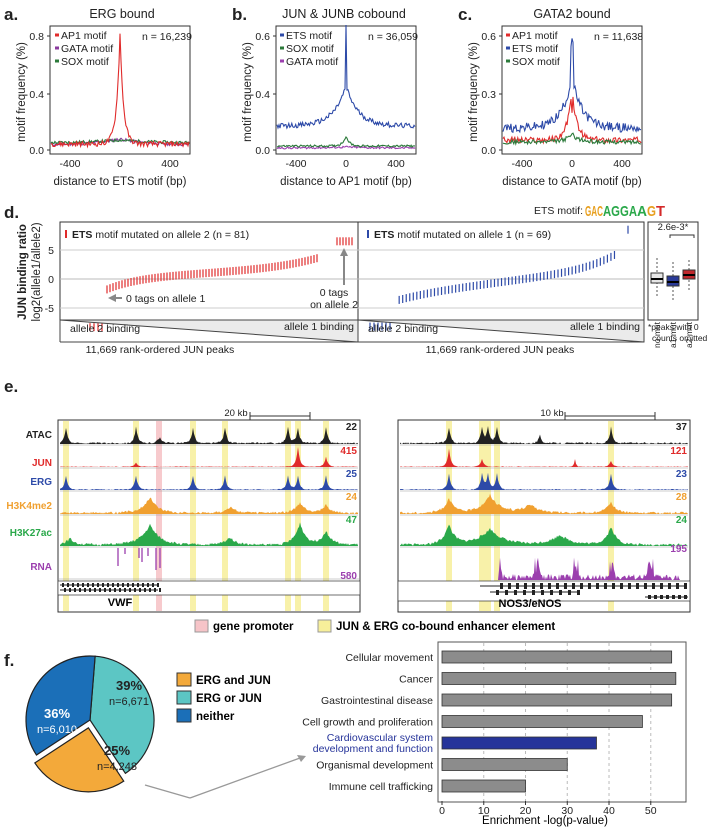 The height and width of the screenshot is (828, 716). Describe the element at coordinates (37, 271) in the screenshot. I see `panel-d-ylabel-2: log2(allele1/allele2)` at that location.